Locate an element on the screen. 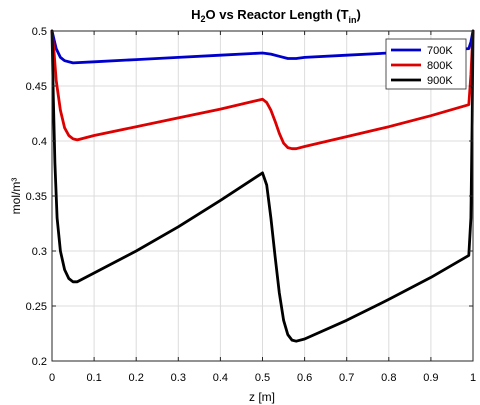 This screenshot has width=480, height=405. y-tick-label: 0.3 is located at coordinates (39, 252).